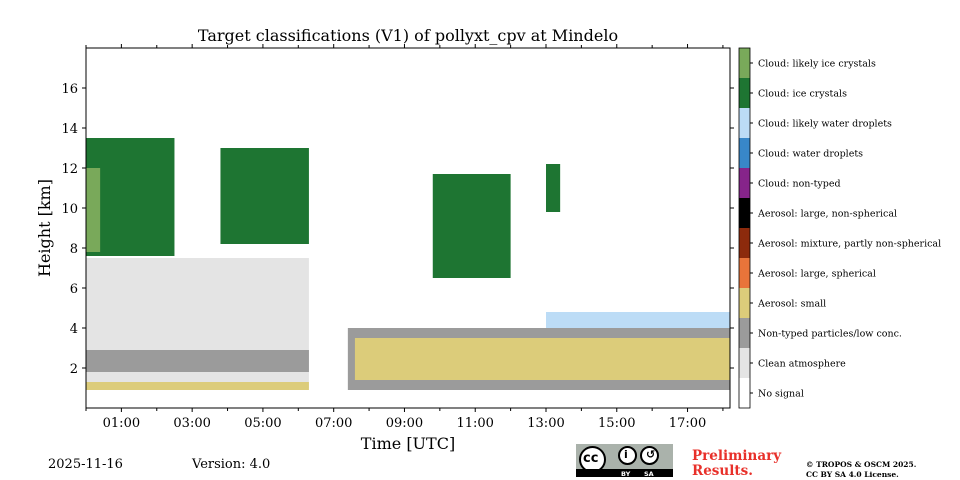 The image size is (960, 480). What do you see at coordinates (627, 455) in the screenshot?
I see `by-attribution-icon: i` at bounding box center [627, 455].